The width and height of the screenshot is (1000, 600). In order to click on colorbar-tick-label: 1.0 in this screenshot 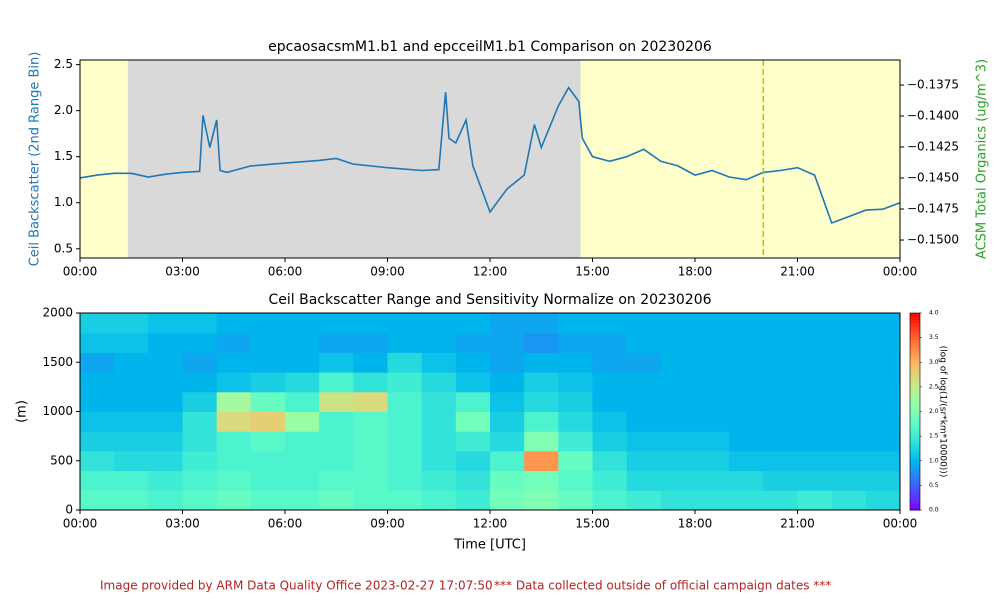, I will do `click(934, 460)`.